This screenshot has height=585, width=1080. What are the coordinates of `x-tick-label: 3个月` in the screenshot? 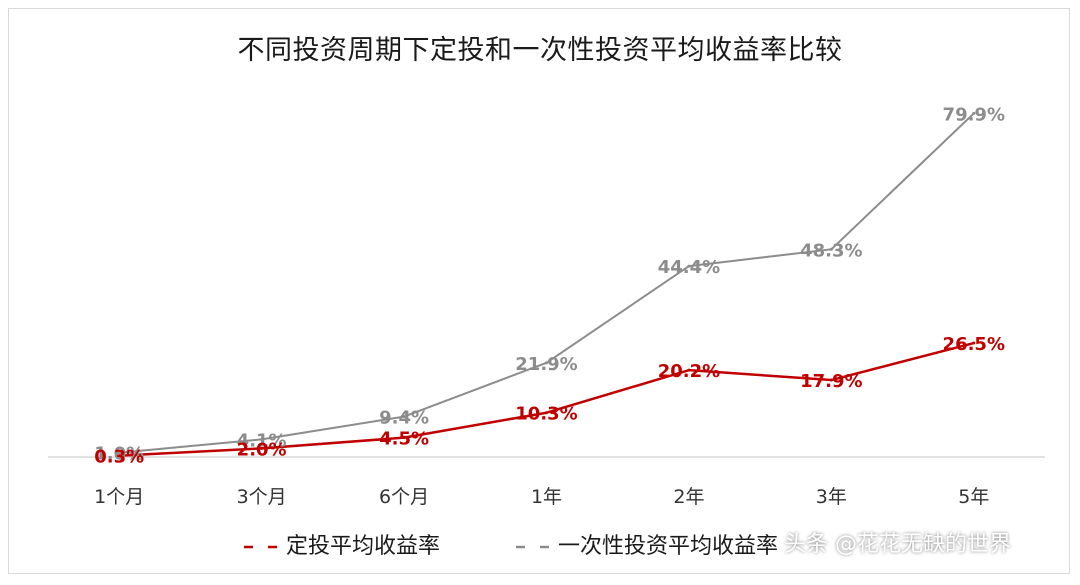 It's located at (262, 497).